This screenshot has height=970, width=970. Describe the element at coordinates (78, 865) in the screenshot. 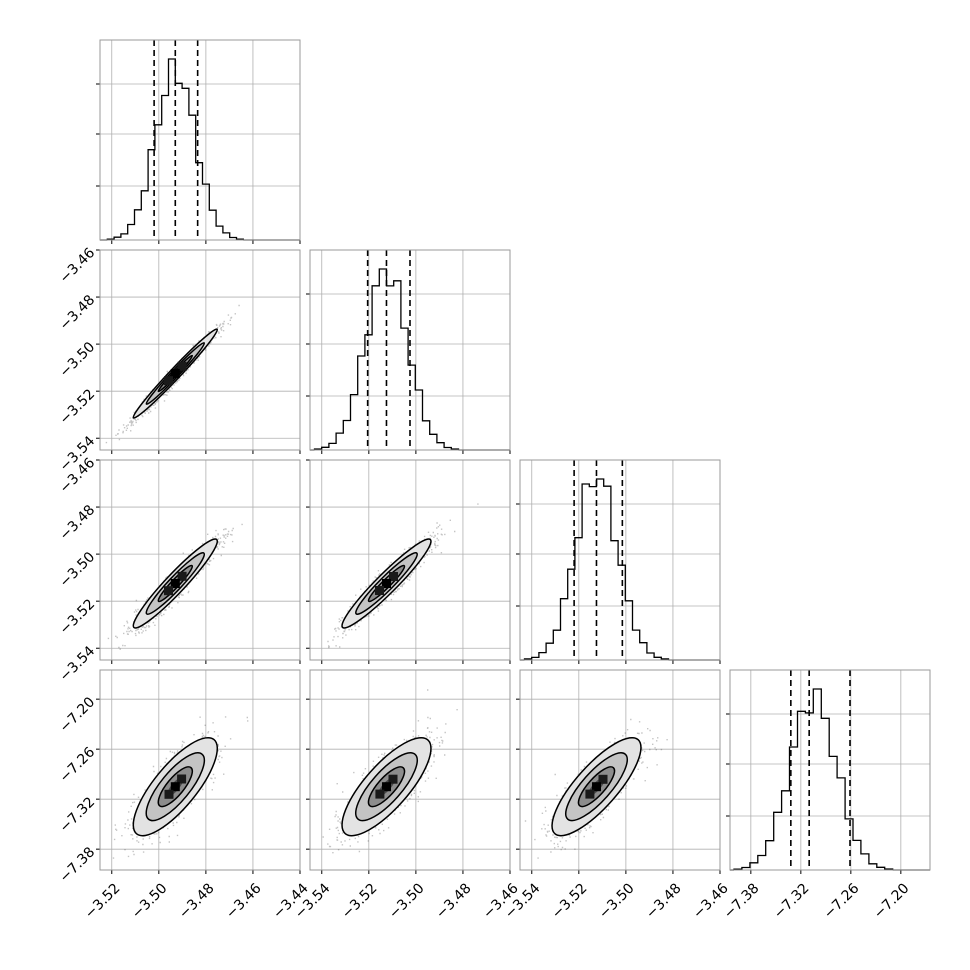

I see `y-tick-label-4-1: −7.38` at that location.